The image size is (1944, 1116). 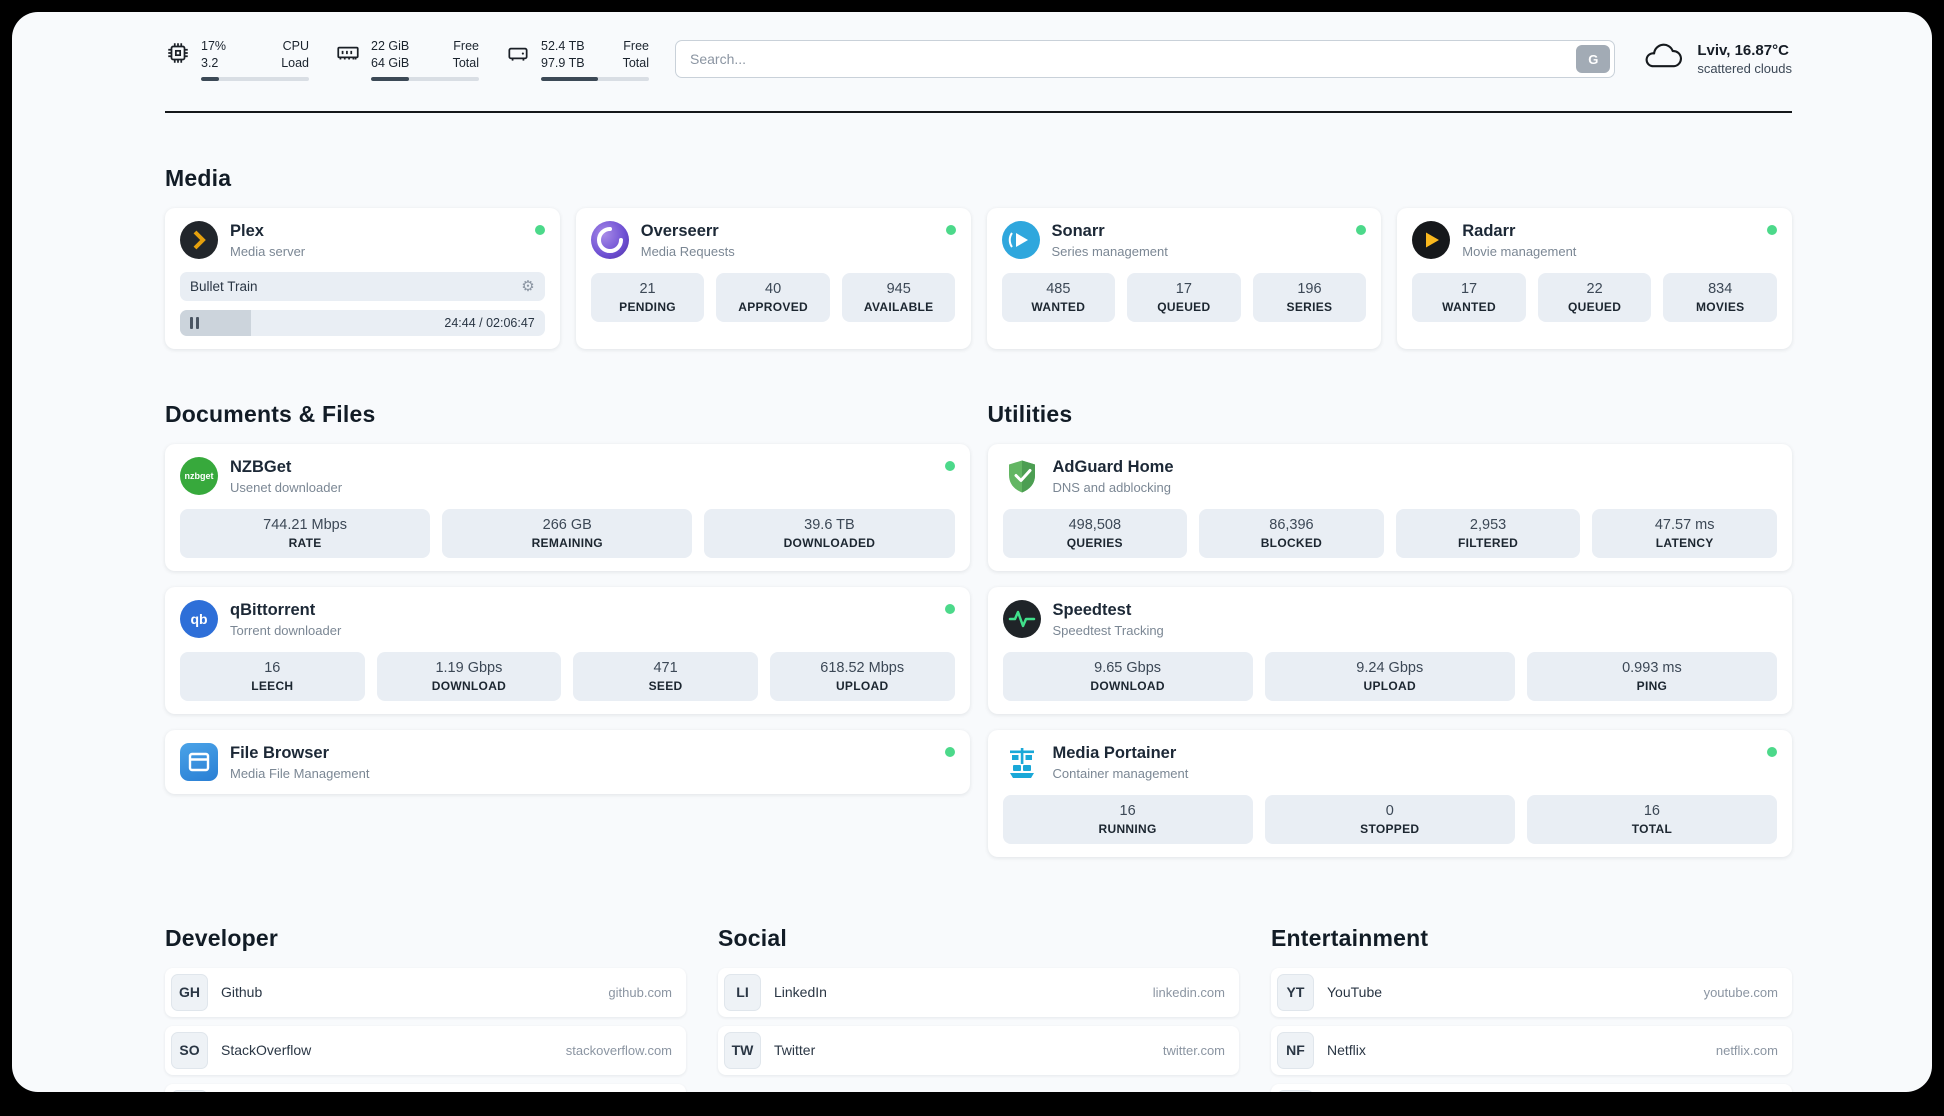 I want to click on stat-box: 471 SEED, so click(x=665, y=676).